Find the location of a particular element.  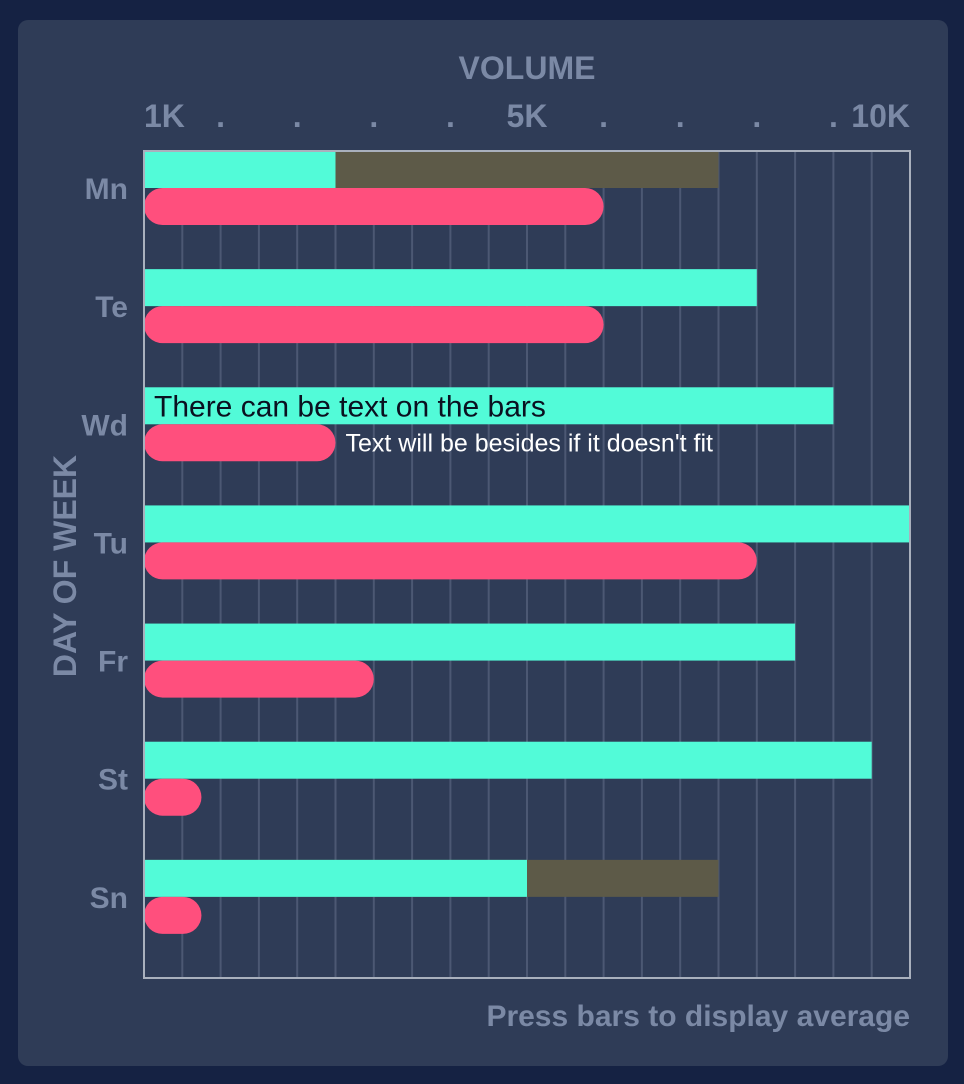

x-tick-label: 5K is located at coordinates (527, 116).